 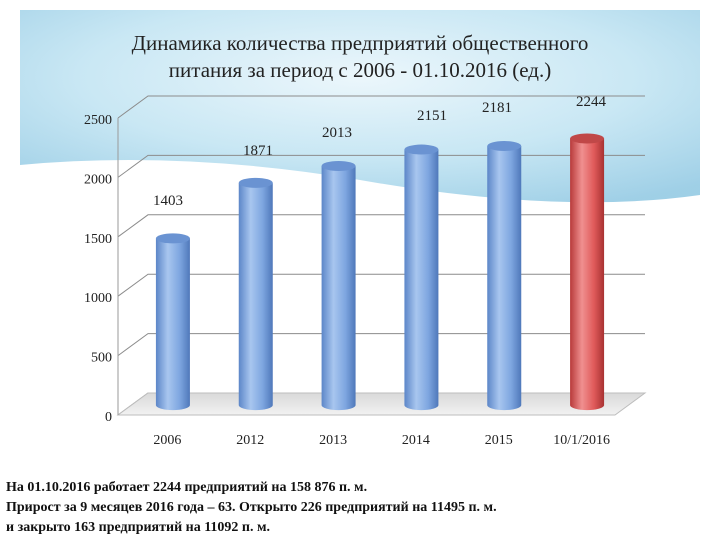 What do you see at coordinates (98, 120) in the screenshot?
I see `y-tick-label: 2500` at bounding box center [98, 120].